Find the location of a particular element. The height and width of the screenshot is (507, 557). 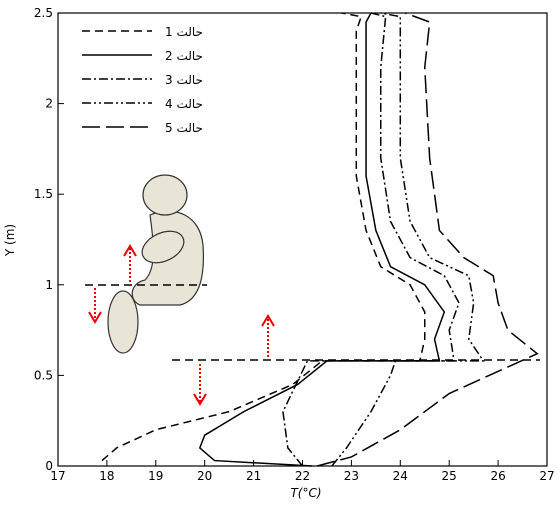

legend-label: حالت 3 is located at coordinates (184, 80).